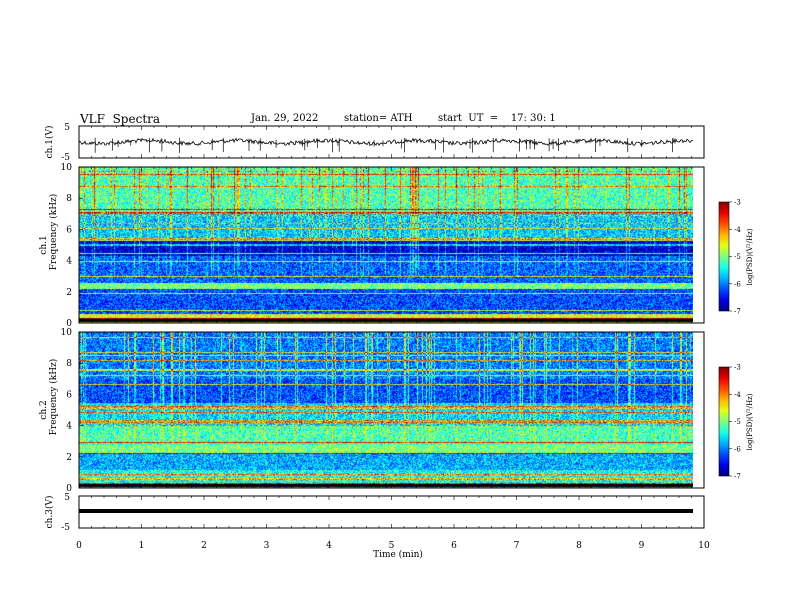 The image size is (792, 612). Describe the element at coordinates (142, 546) in the screenshot. I see `time-tick-label: 1` at that location.